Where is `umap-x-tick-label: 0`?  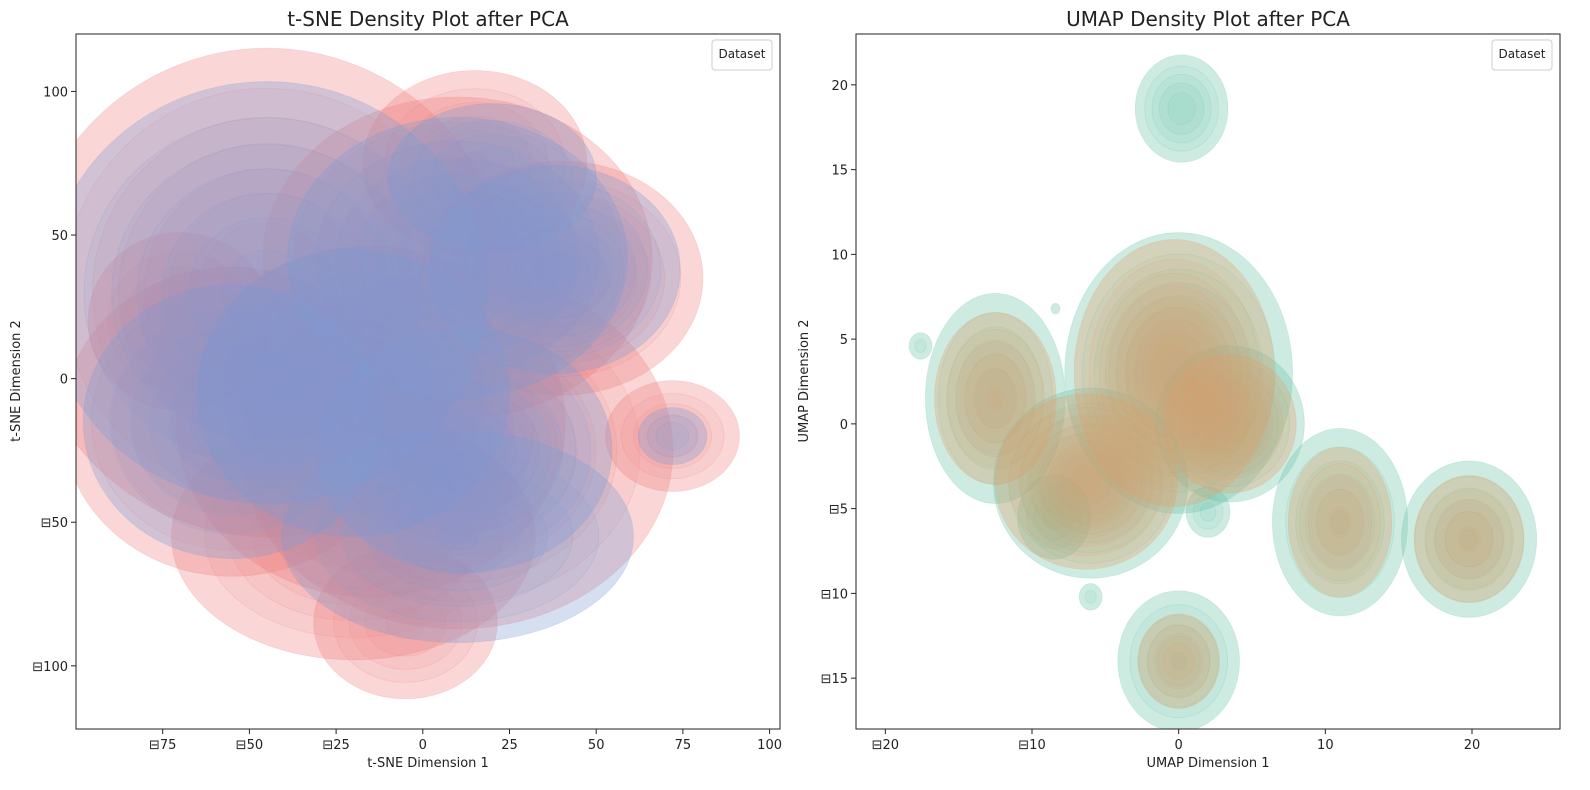
umap-x-tick-label: 0 is located at coordinates (1179, 745).